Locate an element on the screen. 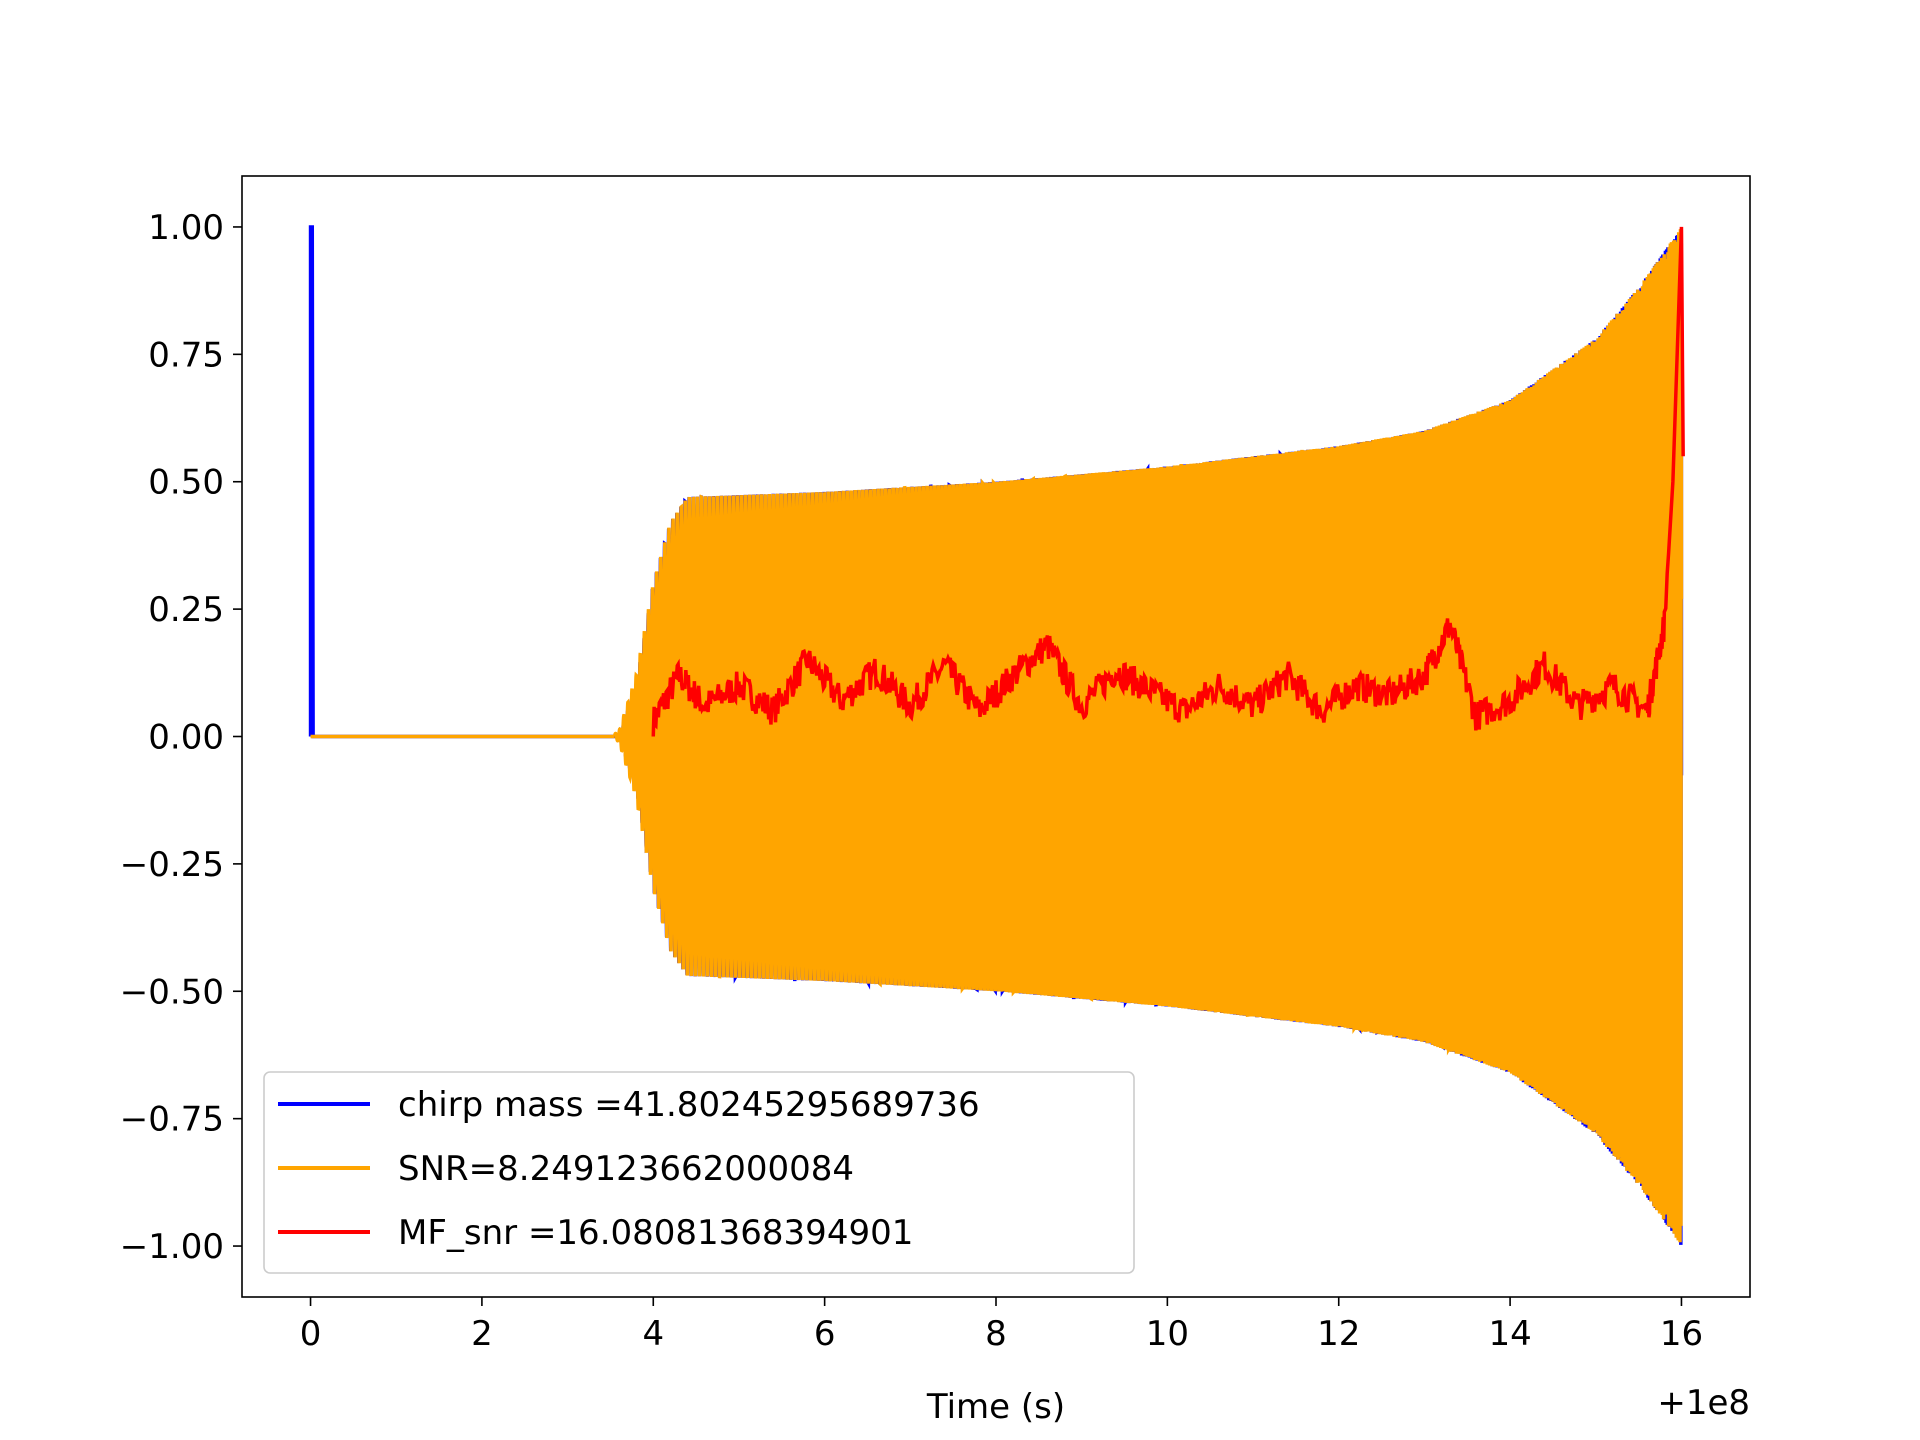 Image resolution: width=1920 pixels, height=1440 pixels. x-tick-label: 2 is located at coordinates (482, 1334).